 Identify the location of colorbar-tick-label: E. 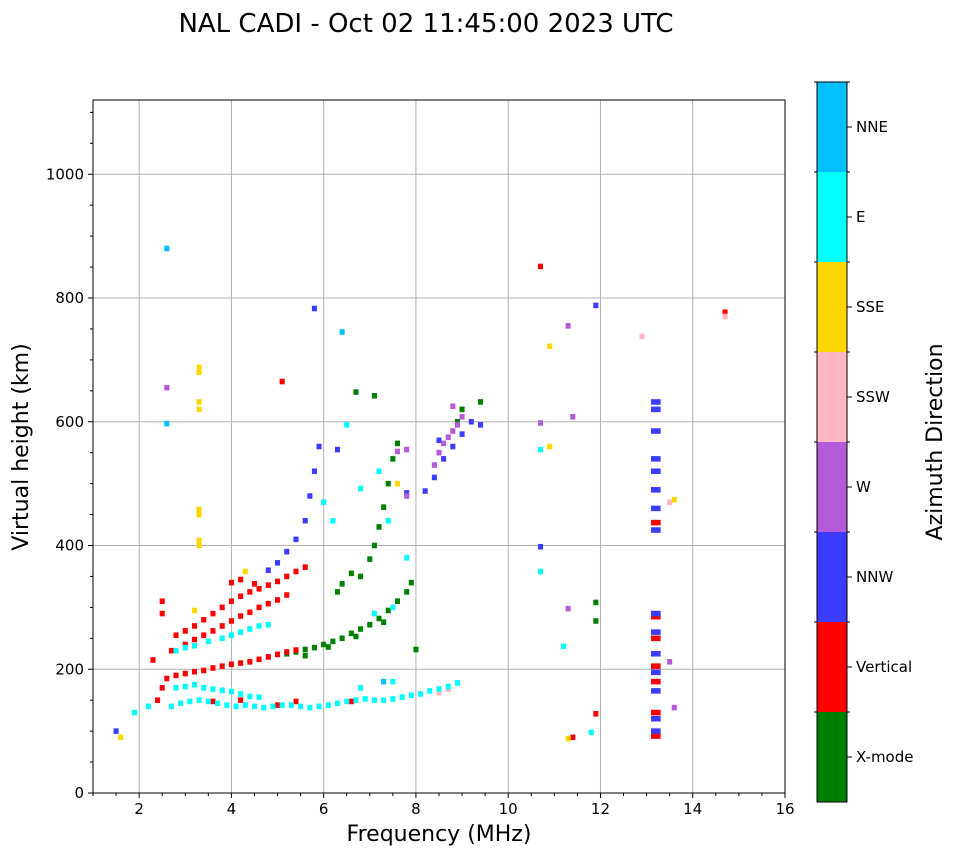
(860, 217).